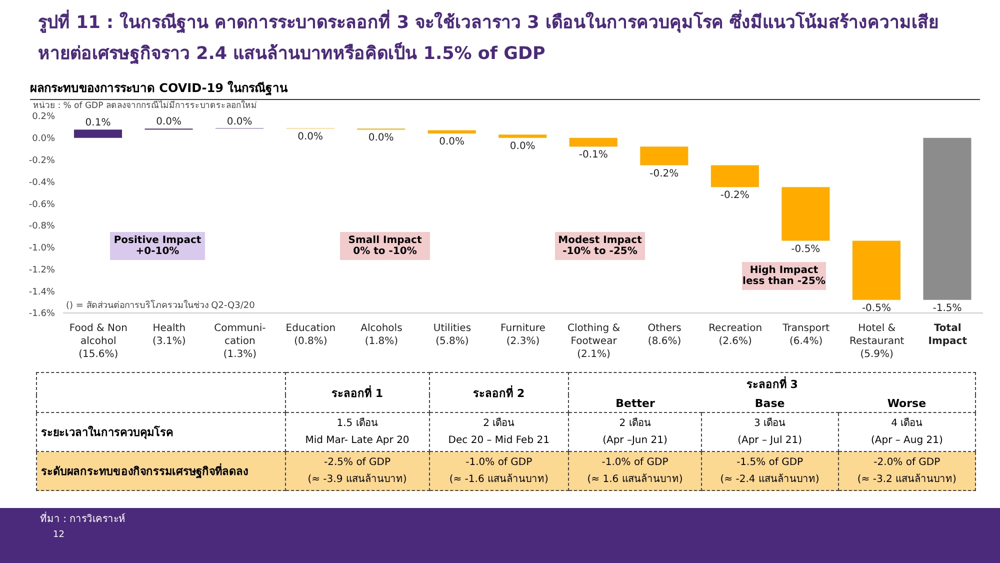 Image resolution: width=1000 pixels, height=563 pixels. I want to click on y-tick-label: -0.4%, so click(42, 183).